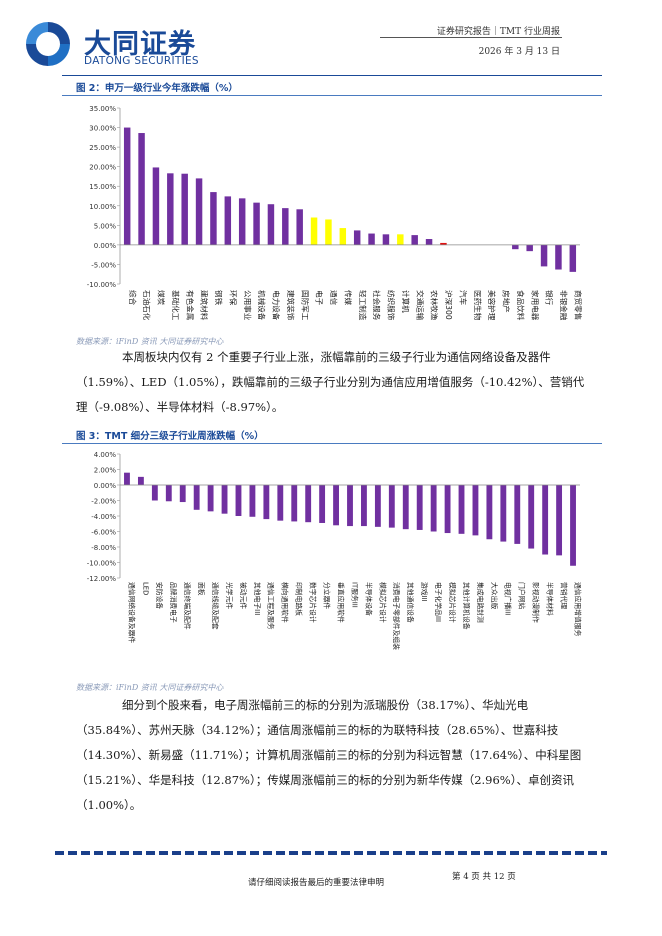 This screenshot has height=936, width=662. I want to click on x-category-label: 大众出版, so click(494, 595).